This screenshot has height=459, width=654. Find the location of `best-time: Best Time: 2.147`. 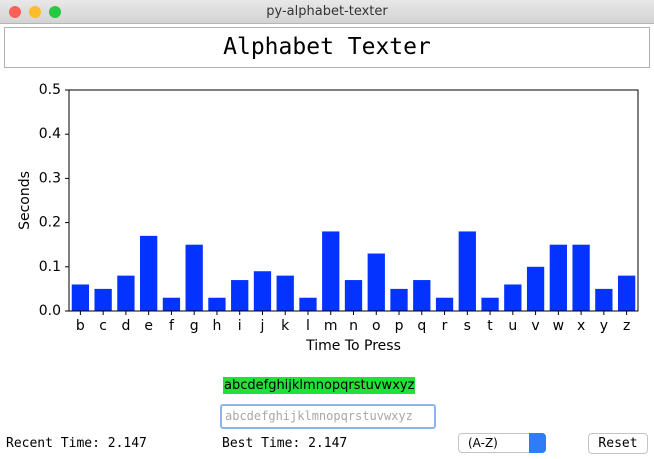

best-time: Best Time: 2.147 is located at coordinates (285, 443).